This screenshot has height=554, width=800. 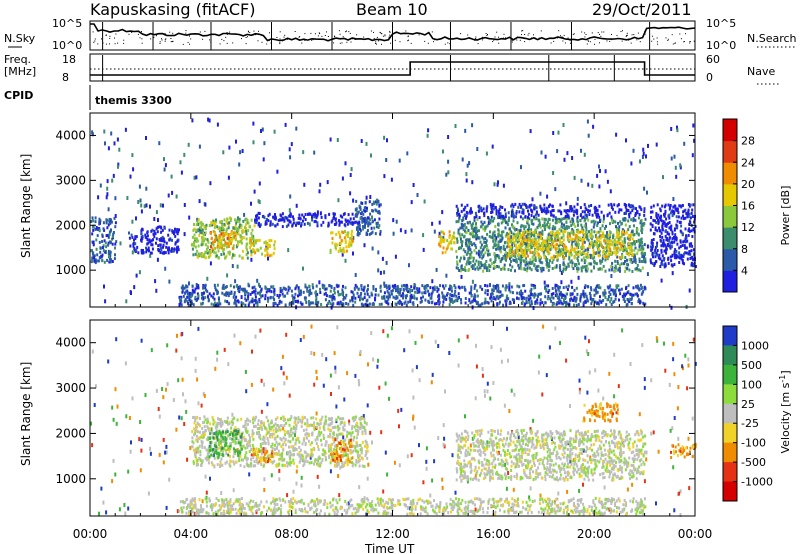 What do you see at coordinates (392, 68) in the screenshot?
I see `freq-line` at bounding box center [392, 68].